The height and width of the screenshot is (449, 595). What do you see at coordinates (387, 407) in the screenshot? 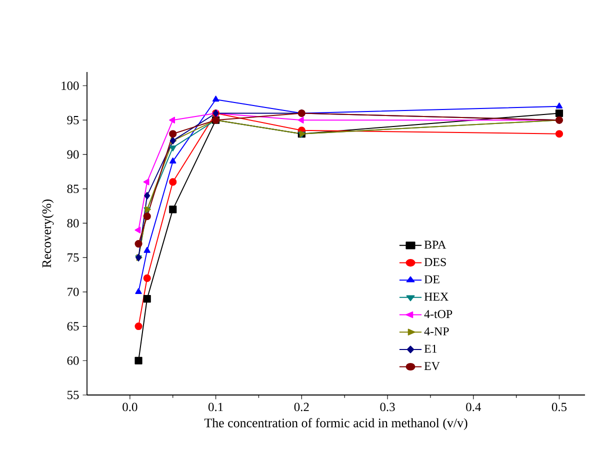
I see `x-tick-label: 0.3` at bounding box center [387, 407].